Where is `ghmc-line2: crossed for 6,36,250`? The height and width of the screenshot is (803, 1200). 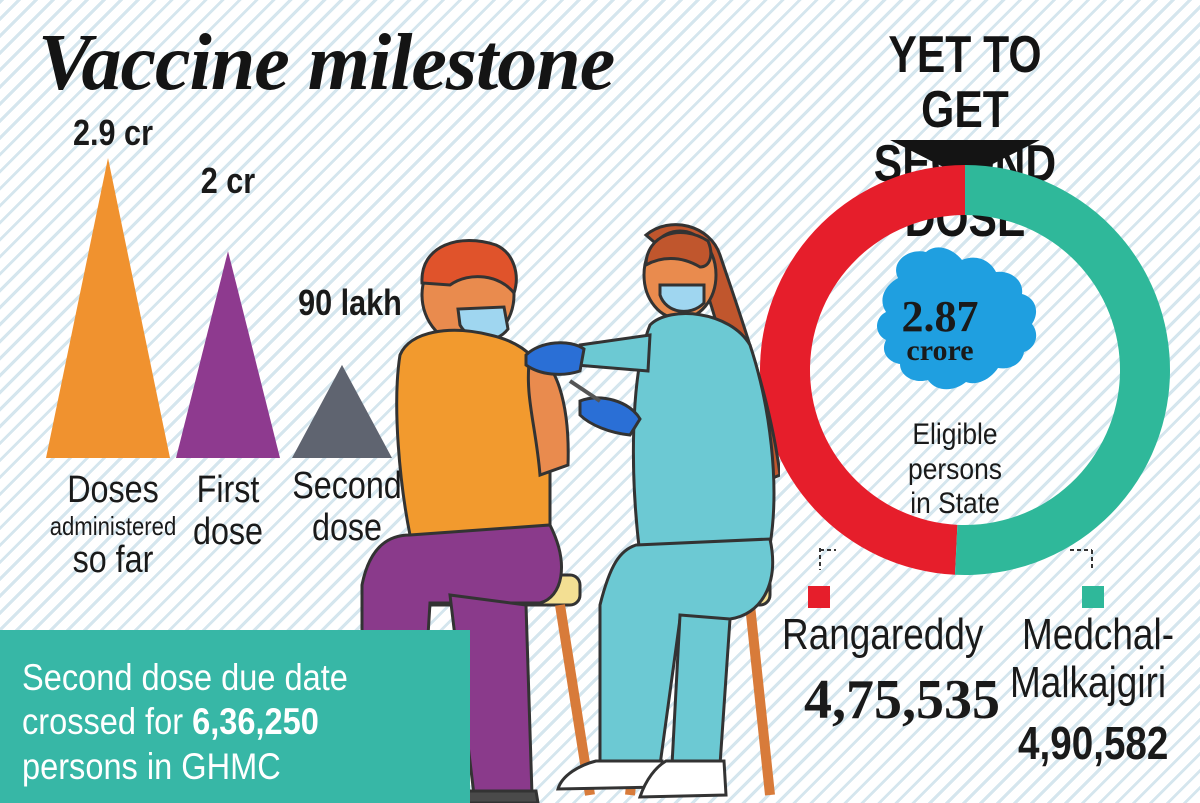 ghmc-line2: crossed for 6,36,250 is located at coordinates (251, 722).